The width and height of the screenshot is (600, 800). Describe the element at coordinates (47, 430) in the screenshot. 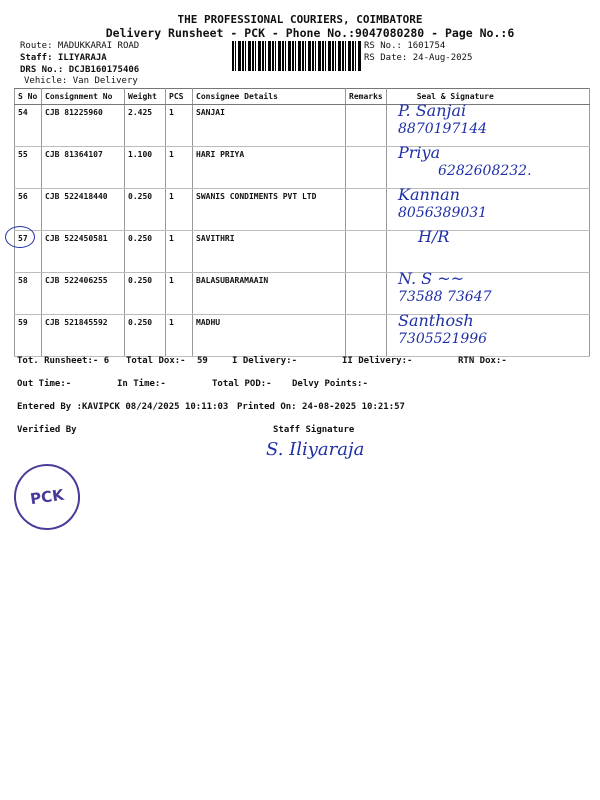

I see `verified-by: Verified By` at that location.